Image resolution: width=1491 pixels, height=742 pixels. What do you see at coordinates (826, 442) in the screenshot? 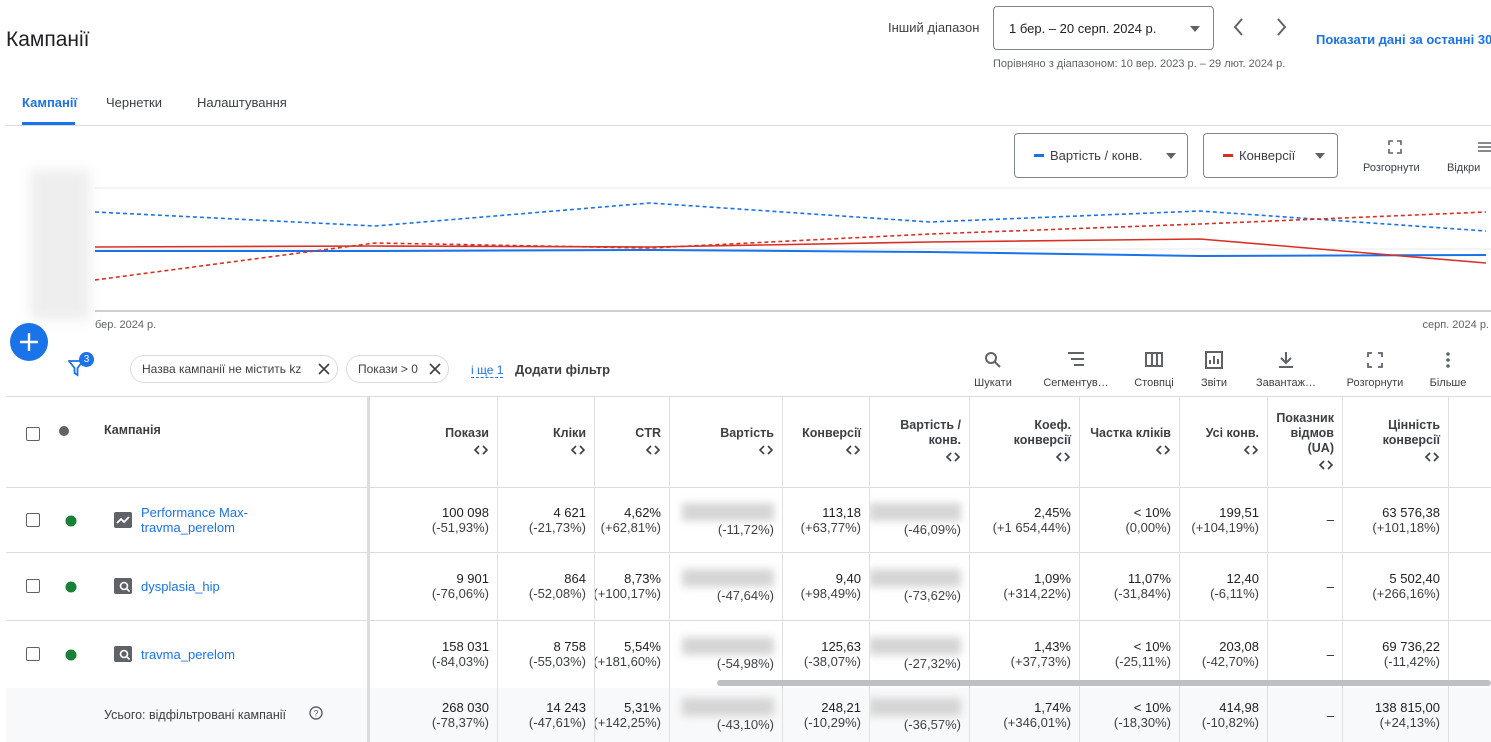
I see `column-header: Конверсії` at bounding box center [826, 442].